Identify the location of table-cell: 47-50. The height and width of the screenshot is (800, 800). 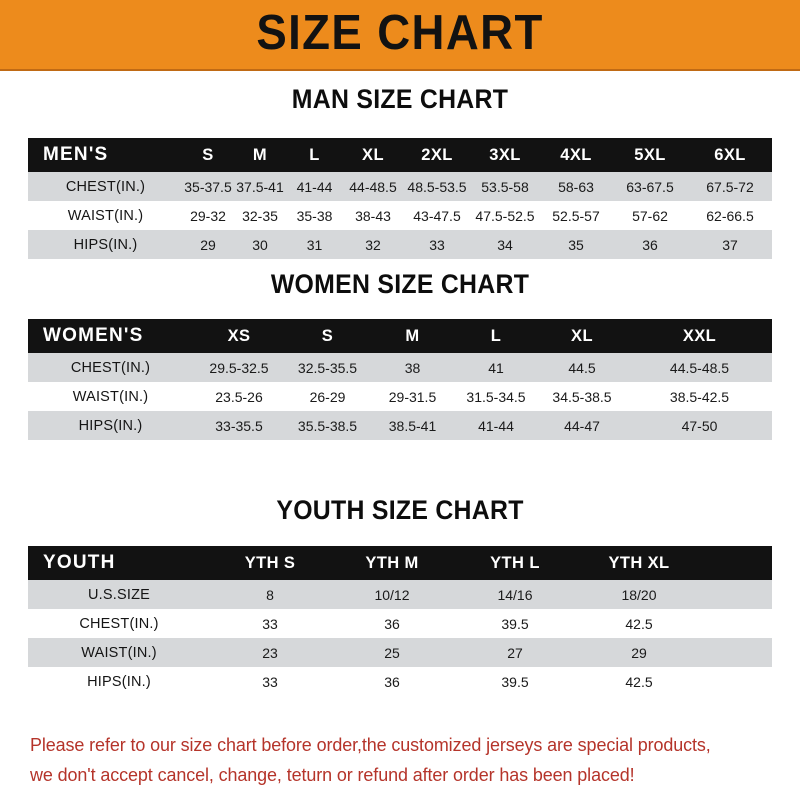
(699, 425).